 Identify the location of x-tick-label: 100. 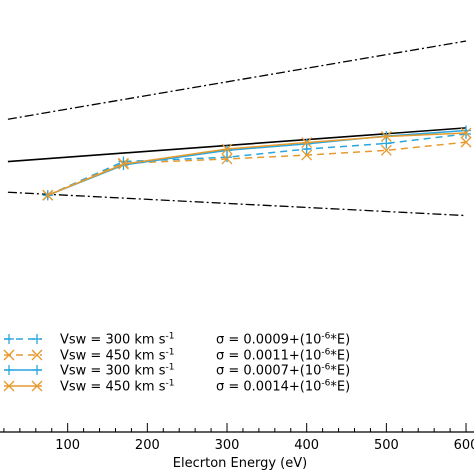
(67, 445).